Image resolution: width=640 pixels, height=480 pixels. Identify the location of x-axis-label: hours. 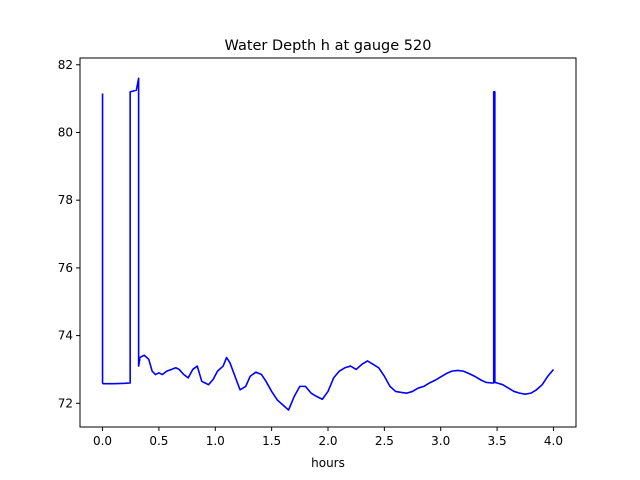
(328, 463).